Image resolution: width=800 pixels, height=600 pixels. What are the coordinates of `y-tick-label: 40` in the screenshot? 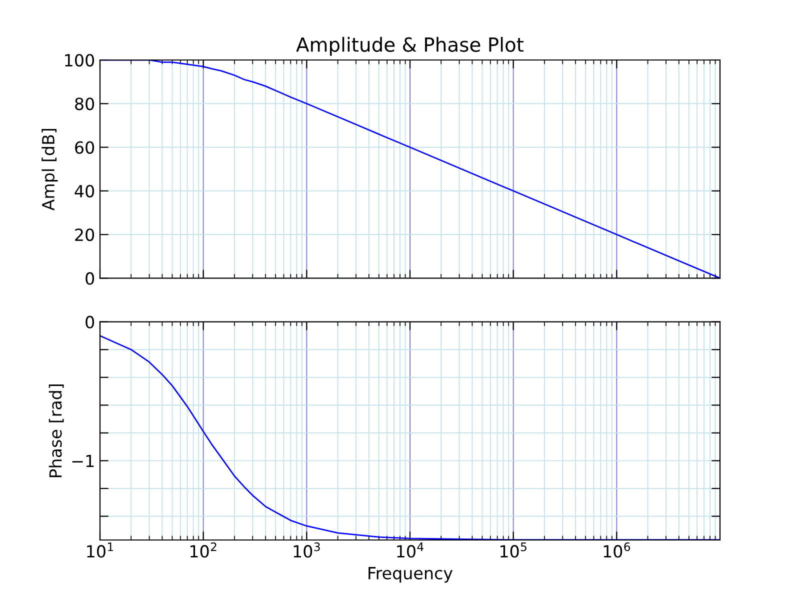 It's located at (84, 191).